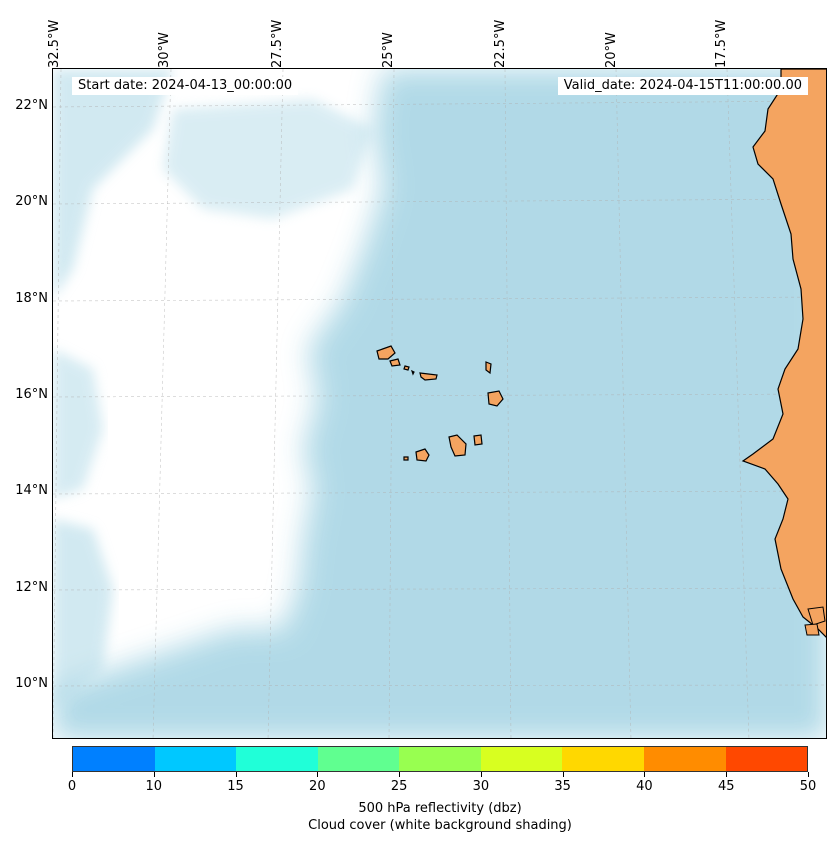  Describe the element at coordinates (31, 394) in the screenshot. I see `latitude-label: 16°N` at that location.